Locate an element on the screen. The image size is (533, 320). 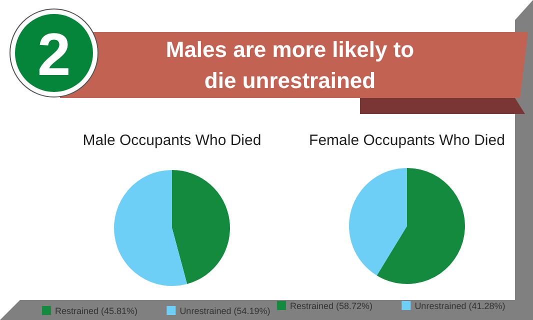
legend-label: Unrestrained (54.19%) is located at coordinates (225, 311).